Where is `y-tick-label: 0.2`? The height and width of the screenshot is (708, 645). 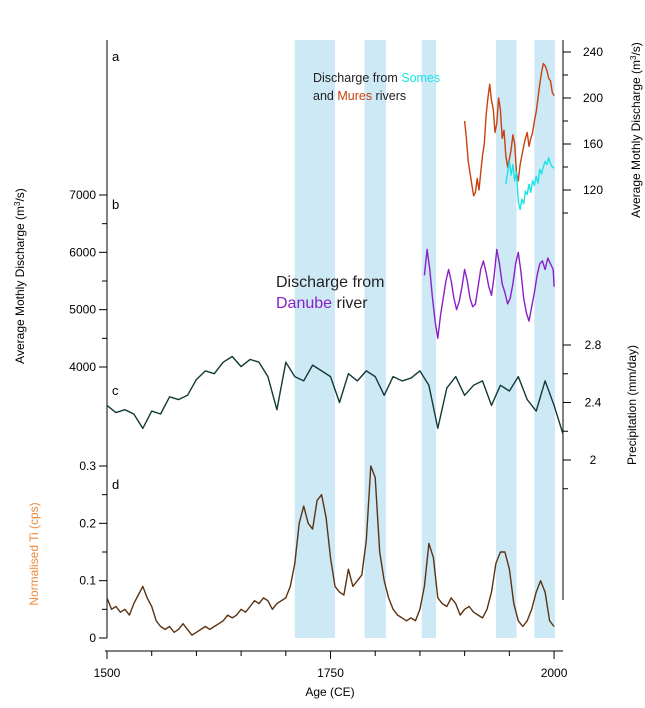 y-tick-label: 0.2 is located at coordinates (87, 523).